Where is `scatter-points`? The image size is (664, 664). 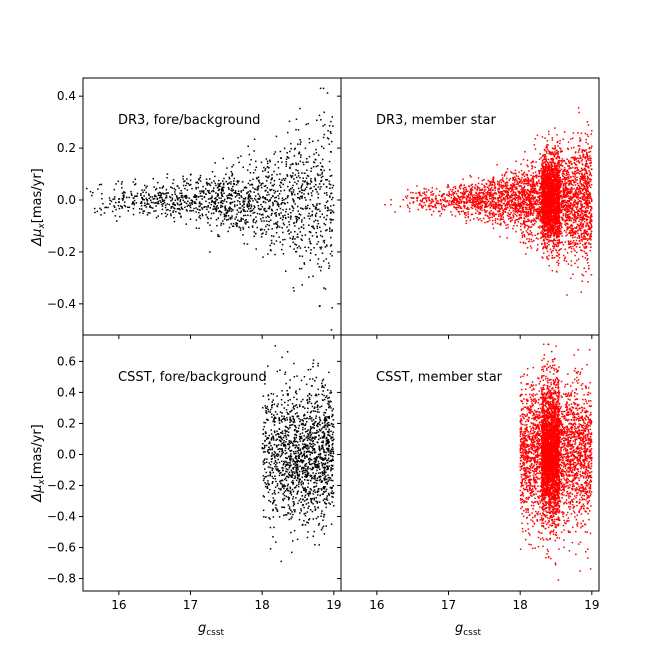
scatter-points is located at coordinates (488, 201).